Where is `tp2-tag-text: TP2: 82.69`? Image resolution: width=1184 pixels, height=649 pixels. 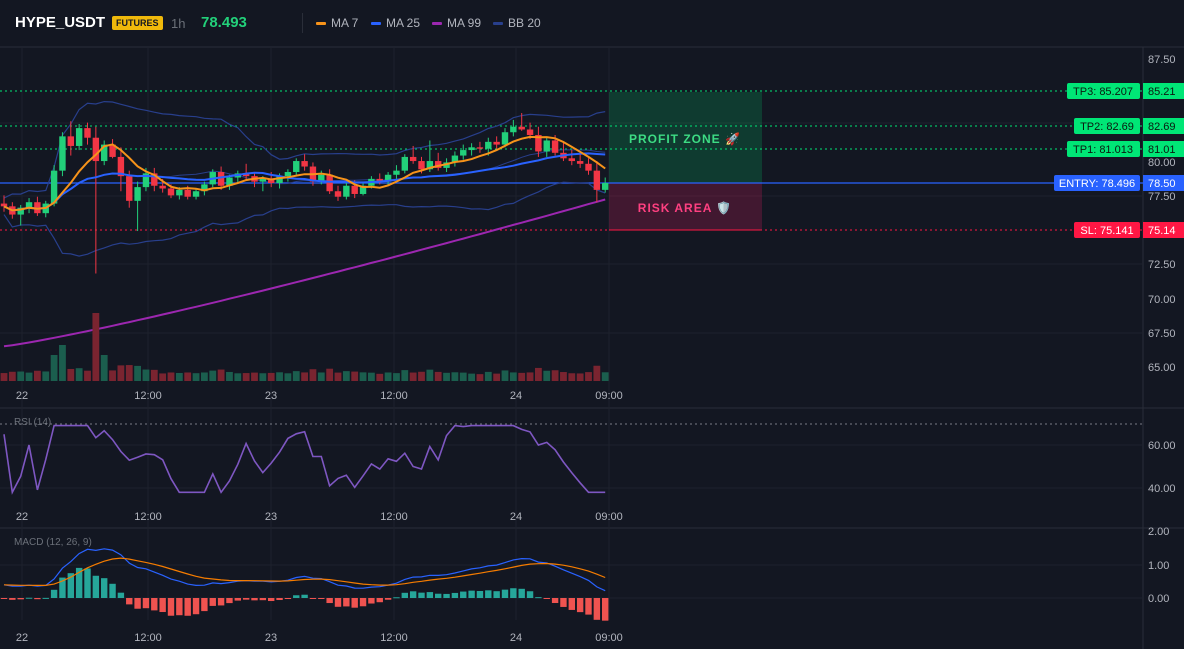
tp2-tag-text: TP2: 82.69 is located at coordinates (1107, 127).